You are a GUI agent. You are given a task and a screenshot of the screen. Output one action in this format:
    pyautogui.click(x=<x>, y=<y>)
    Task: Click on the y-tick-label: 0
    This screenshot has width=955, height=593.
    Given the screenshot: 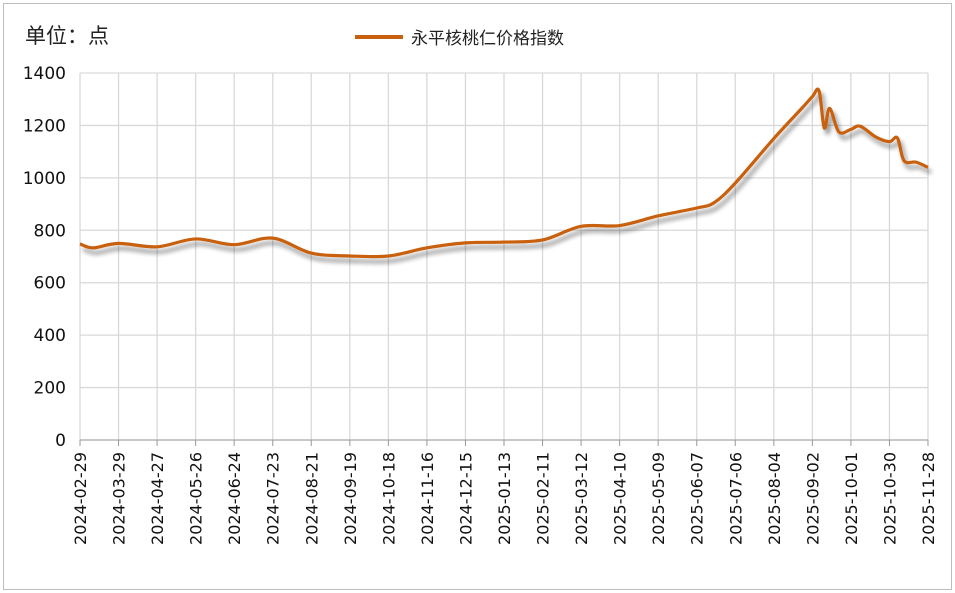 What is the action you would take?
    pyautogui.click(x=60, y=441)
    